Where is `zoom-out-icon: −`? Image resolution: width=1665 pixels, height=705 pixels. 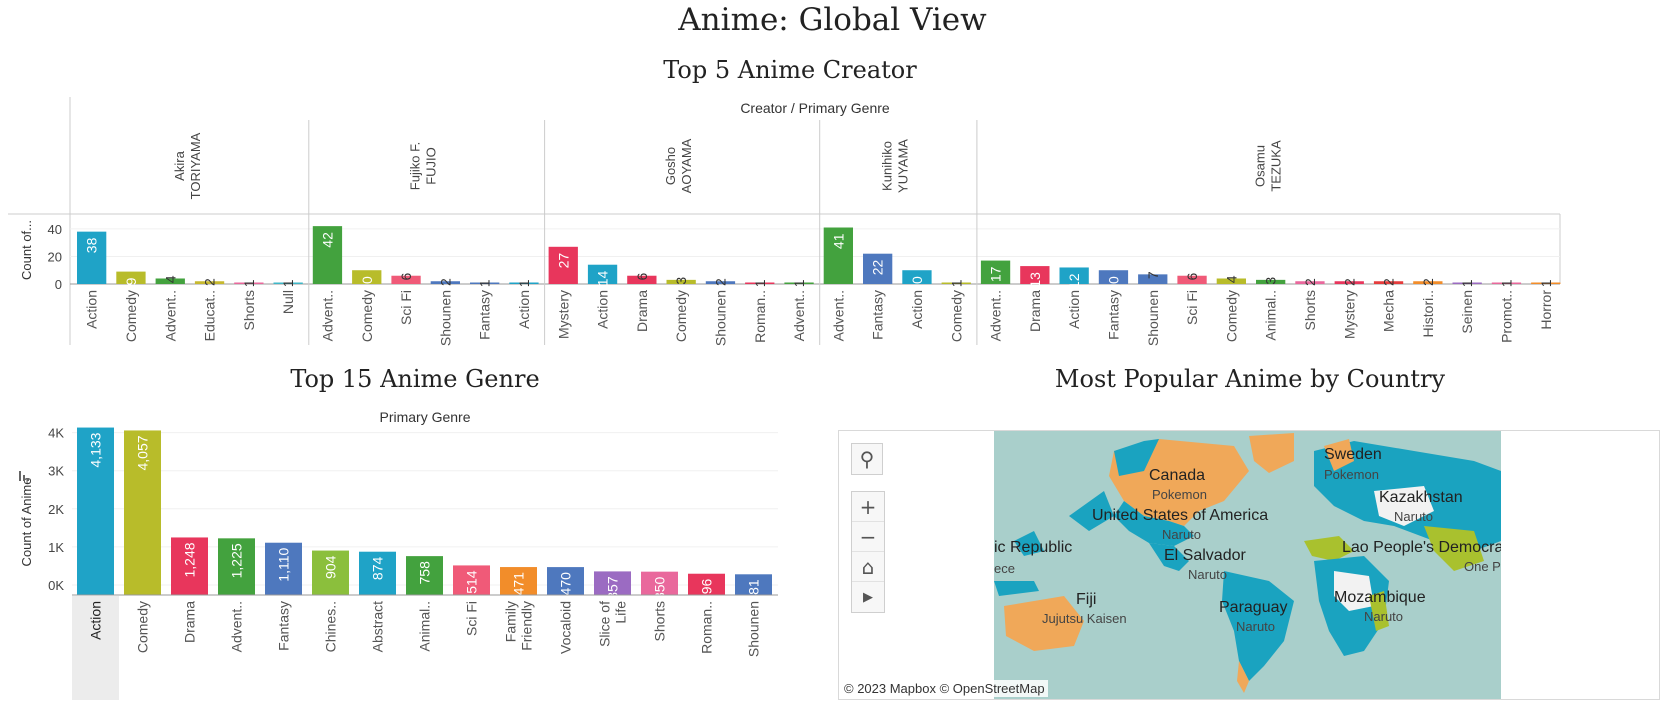
zoom-out-icon: − is located at coordinates (868, 537).